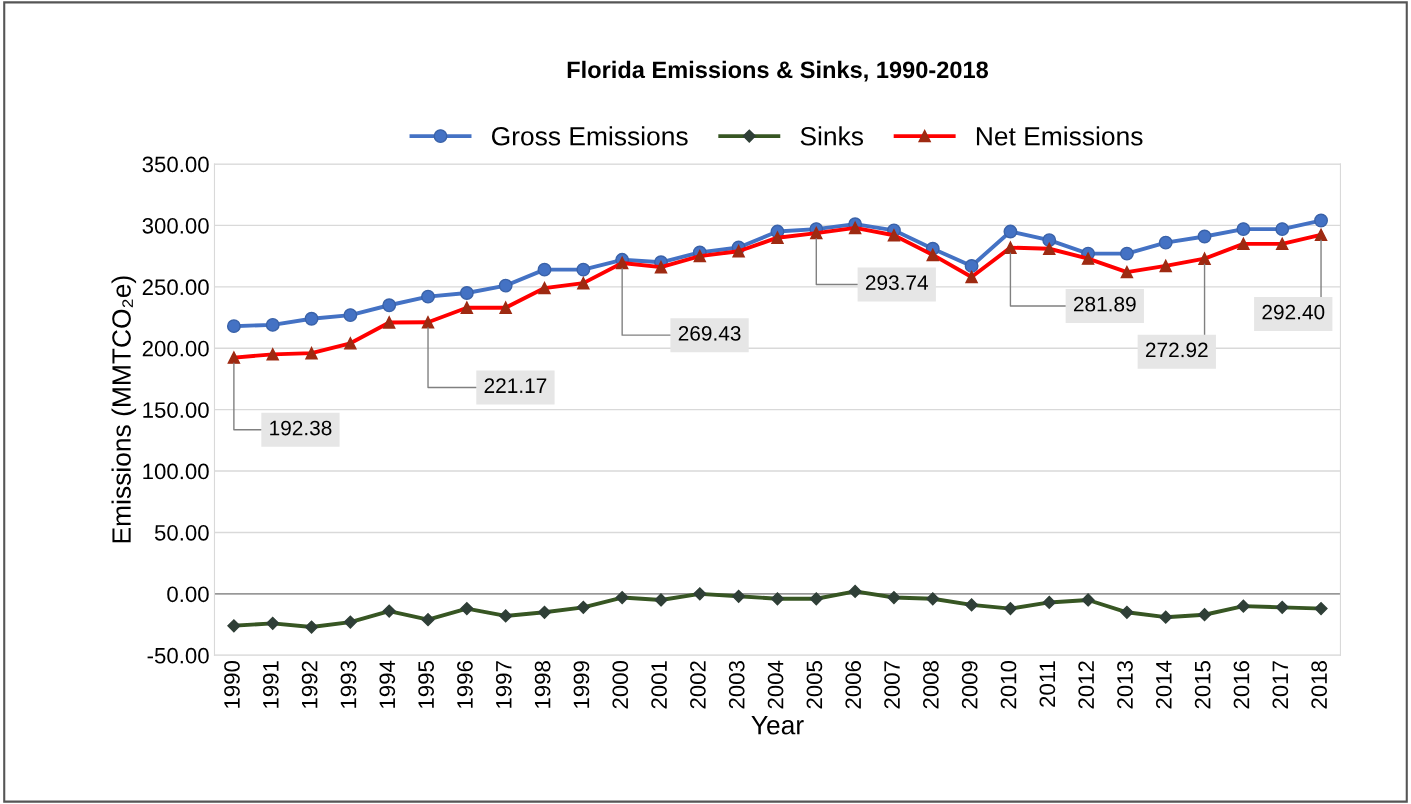  What do you see at coordinates (698, 685) in the screenshot?
I see `x-tick-label: 2002` at bounding box center [698, 685].